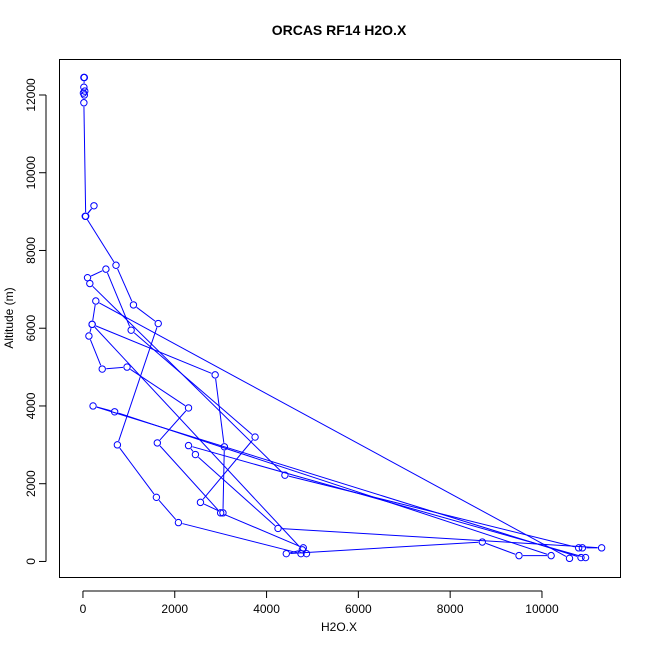 The image size is (650, 650). Describe the element at coordinates (31, 483) in the screenshot. I see `y-tick-label: 2000` at that location.